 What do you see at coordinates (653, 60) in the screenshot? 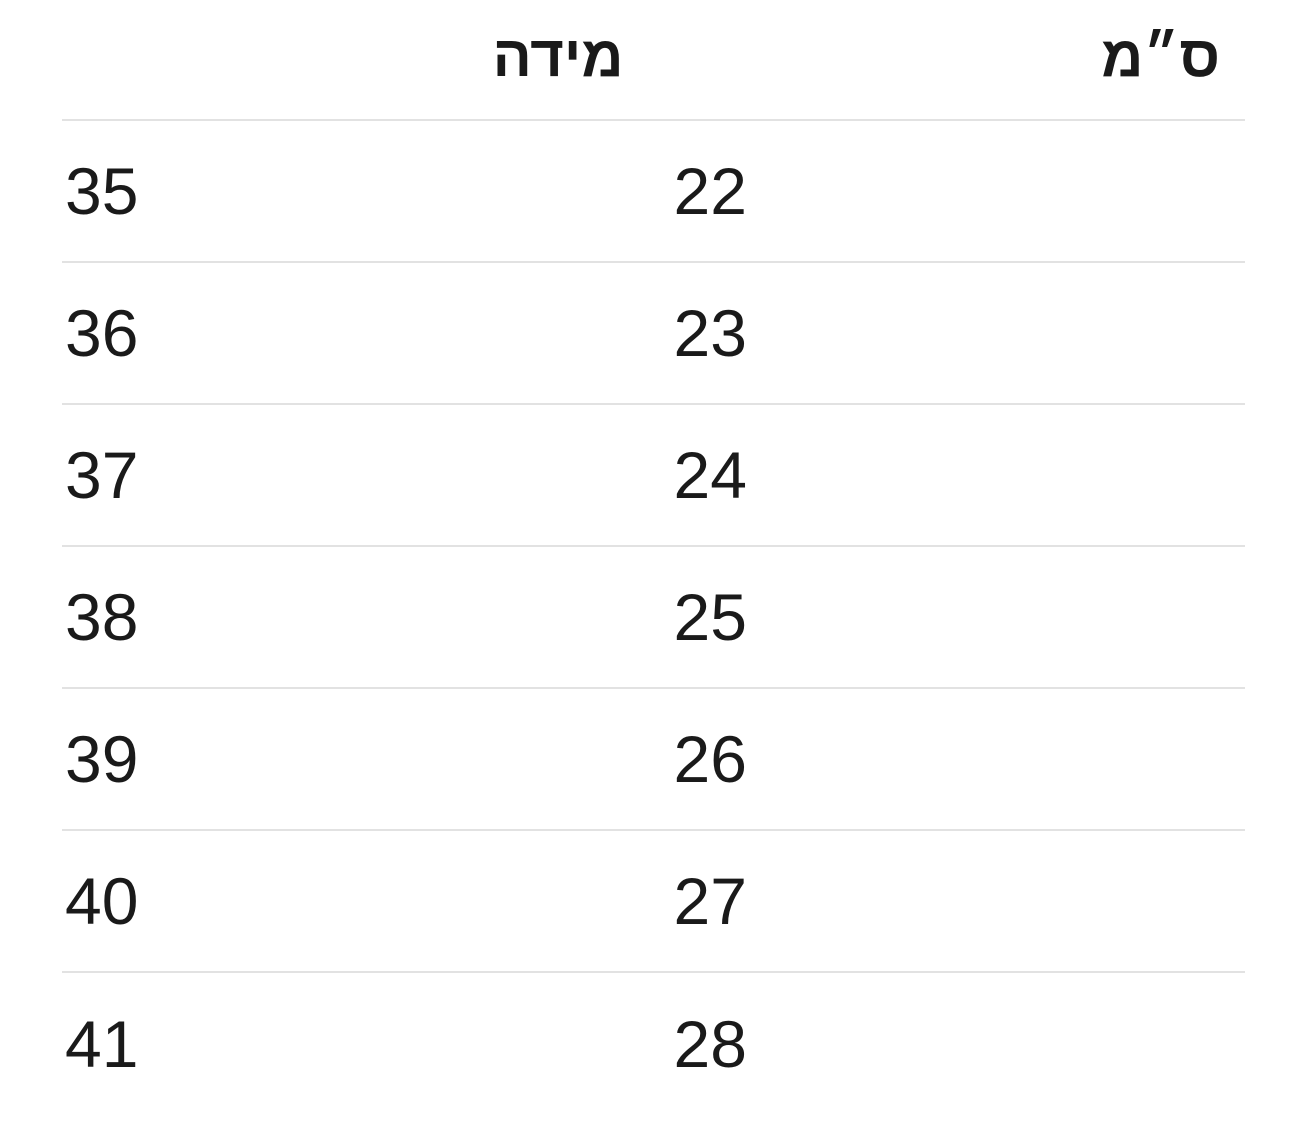
I see `size-chart-header-row: מידה ס״מ` at bounding box center [653, 60].